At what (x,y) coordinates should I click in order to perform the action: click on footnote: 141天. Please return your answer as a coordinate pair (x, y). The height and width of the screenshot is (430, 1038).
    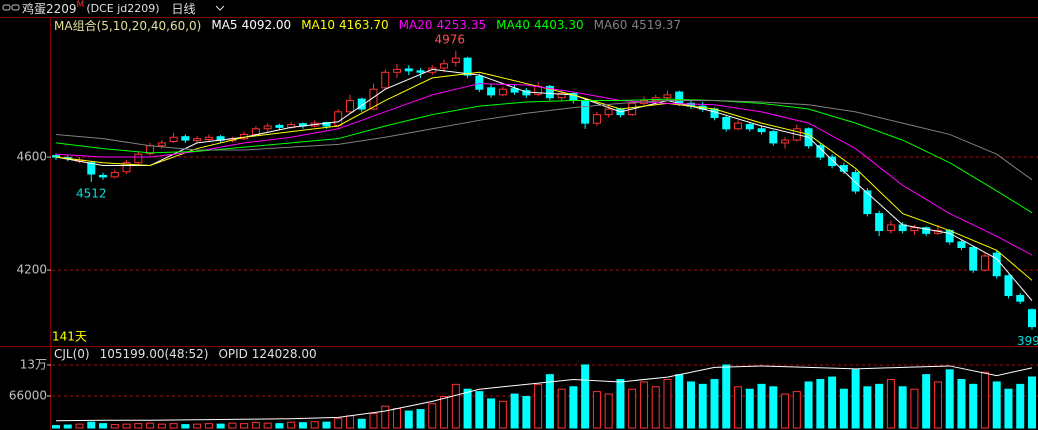
    Looking at the image, I should click on (69, 337).